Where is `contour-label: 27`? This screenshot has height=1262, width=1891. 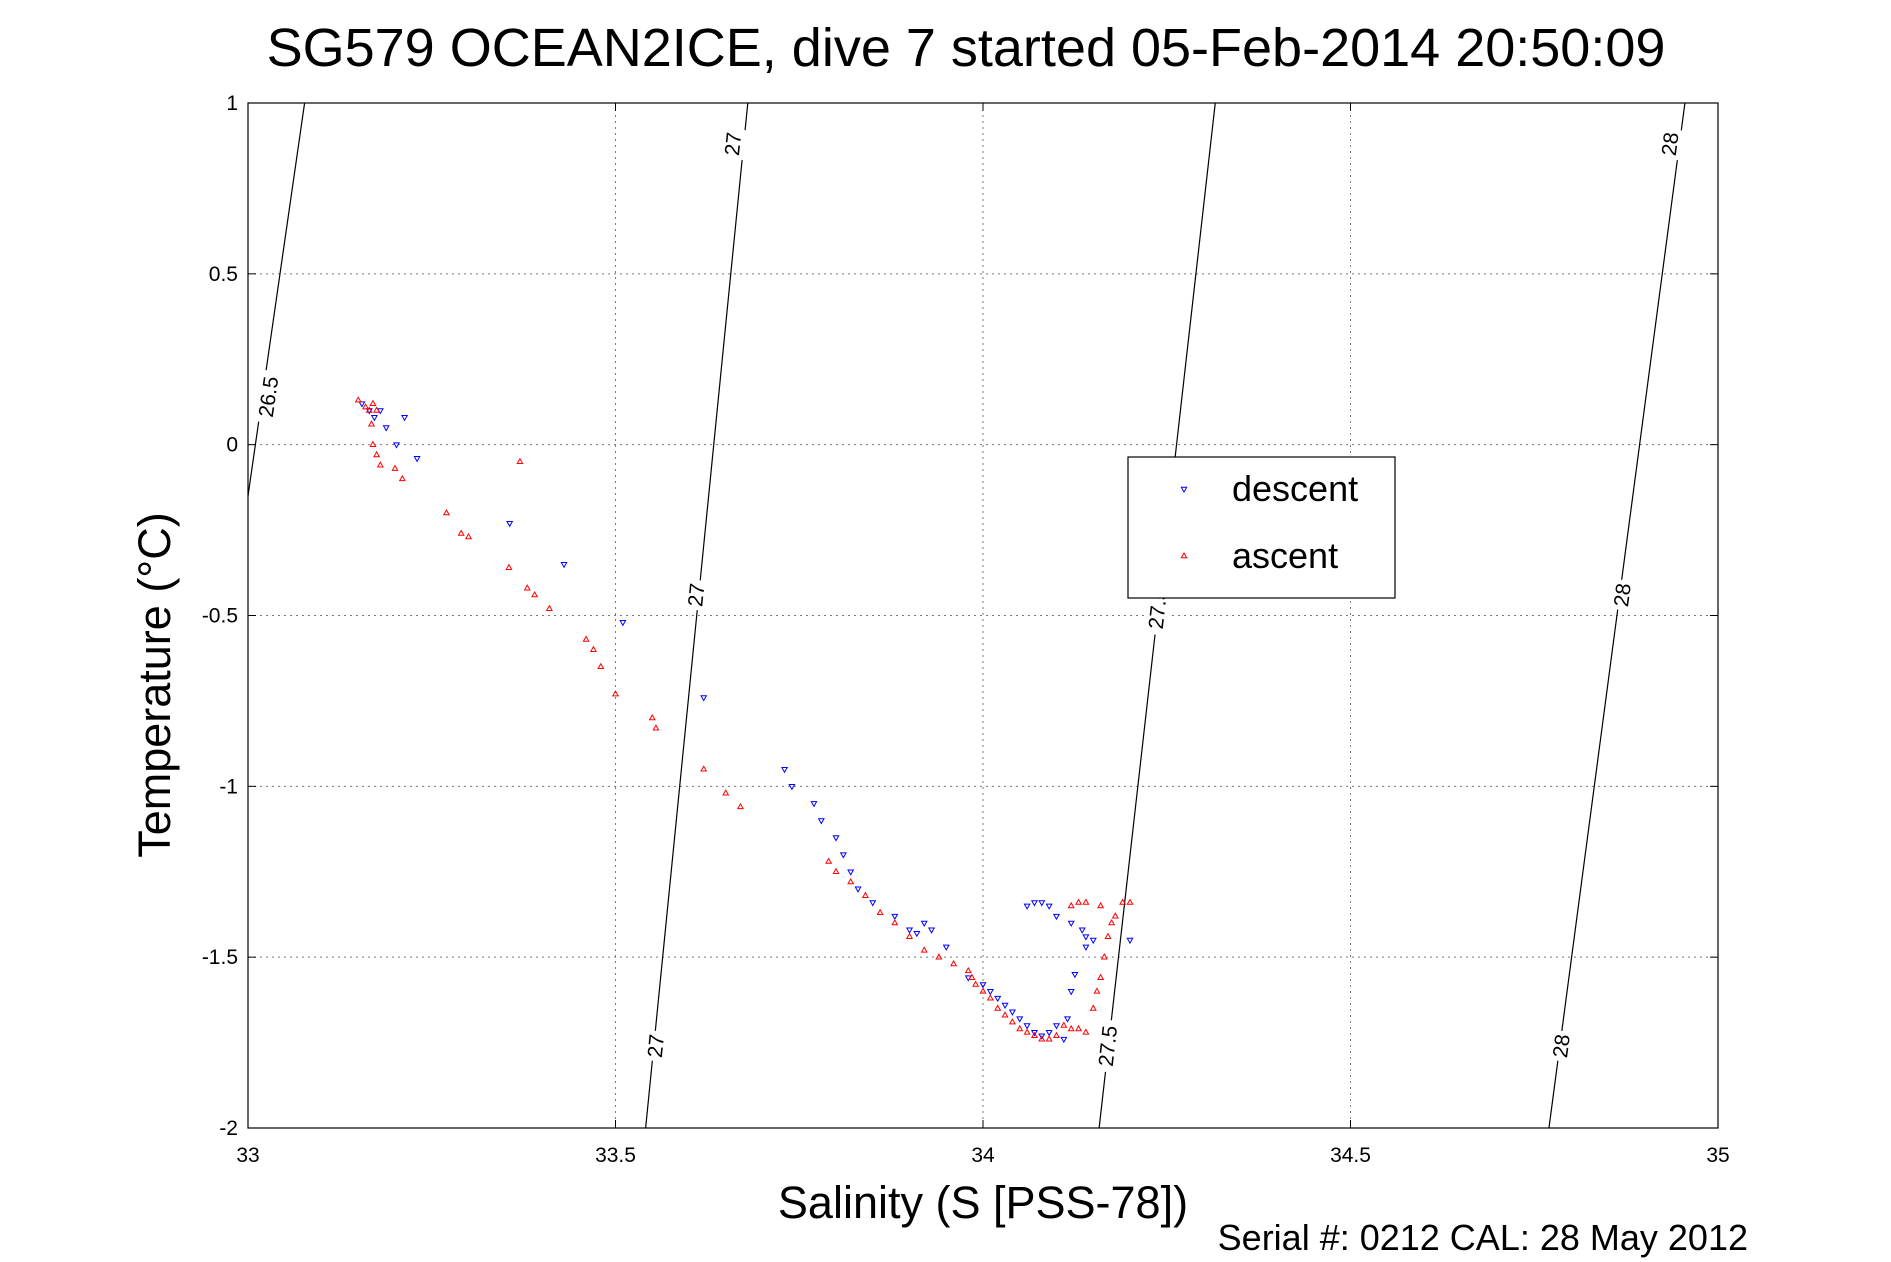 contour-label: 27 is located at coordinates (656, 1046).